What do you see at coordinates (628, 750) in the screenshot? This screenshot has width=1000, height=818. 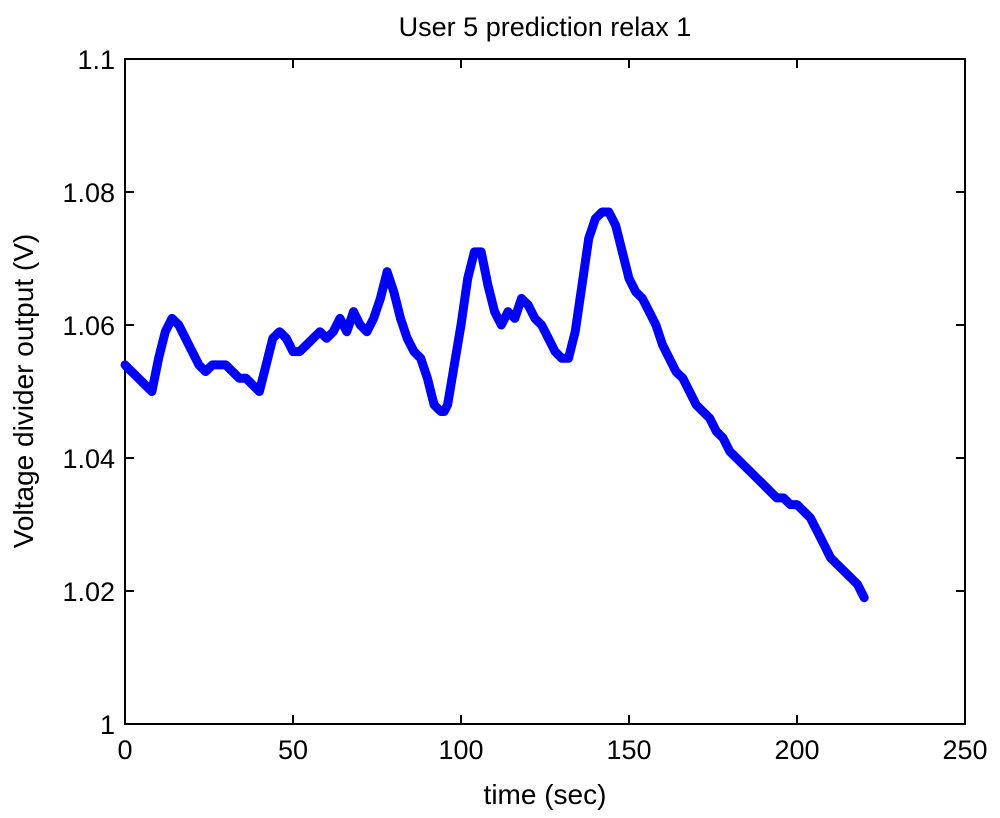 I see `x-tick-label: 150` at bounding box center [628, 750].